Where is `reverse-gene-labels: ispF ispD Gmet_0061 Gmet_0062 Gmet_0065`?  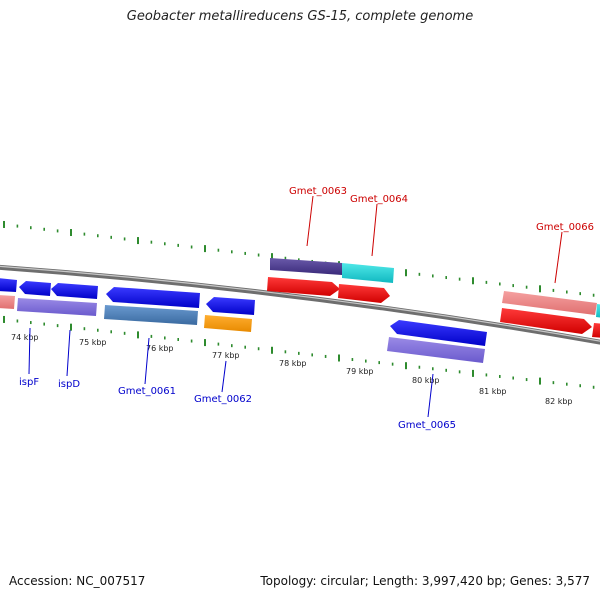
reverse-gene-labels: ispF ispD Gmet_0061 Gmet_0062 Gmet_0065 is located at coordinates (237, 379).